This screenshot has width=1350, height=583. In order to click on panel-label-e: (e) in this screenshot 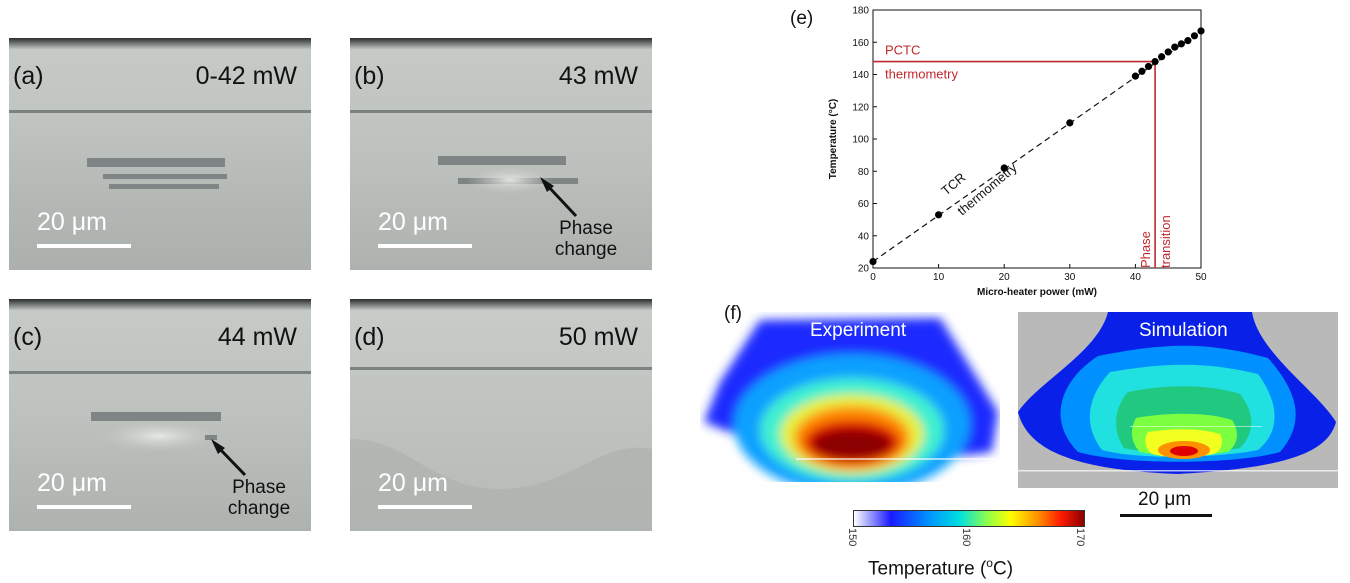, I will do `click(801, 18)`.